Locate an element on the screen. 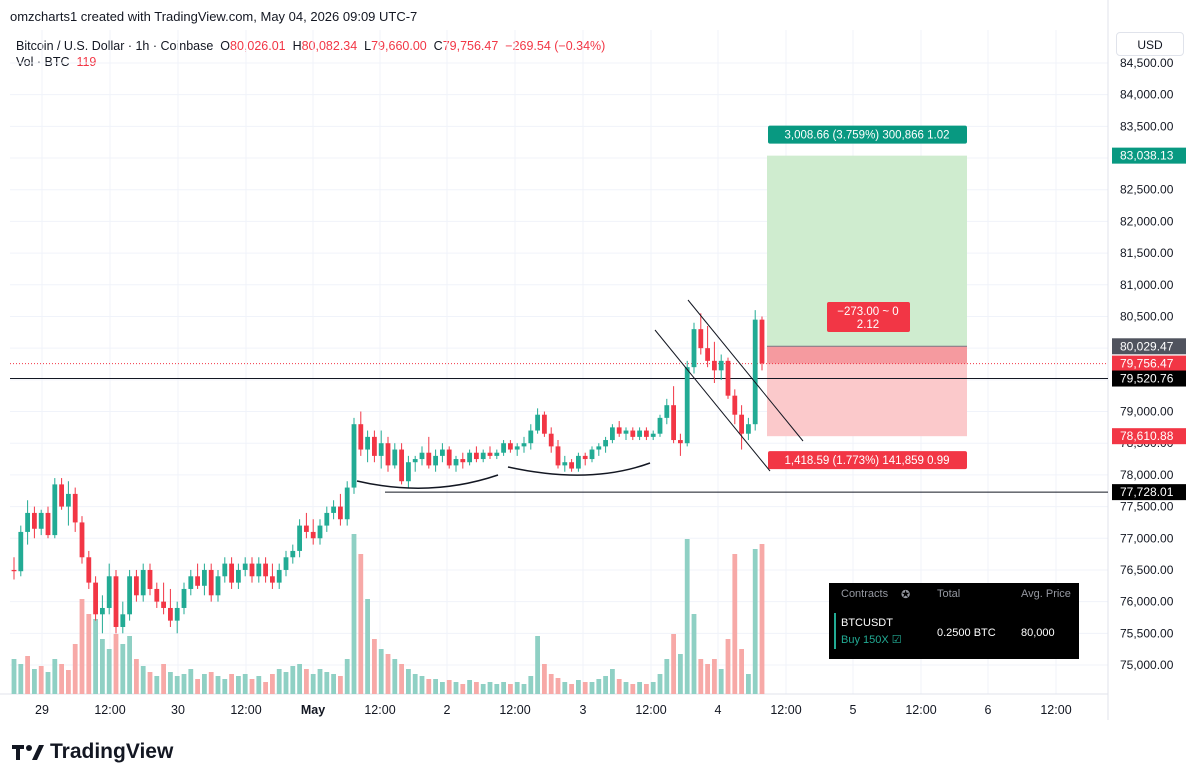 This screenshot has height=781, width=1200. position-total: 0.2500 BTC is located at coordinates (966, 633).